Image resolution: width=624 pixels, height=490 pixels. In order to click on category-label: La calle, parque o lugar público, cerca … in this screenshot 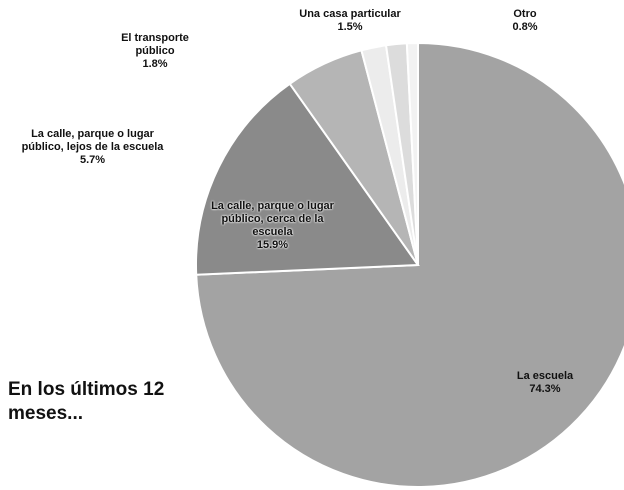, I will do `click(272, 219)`.